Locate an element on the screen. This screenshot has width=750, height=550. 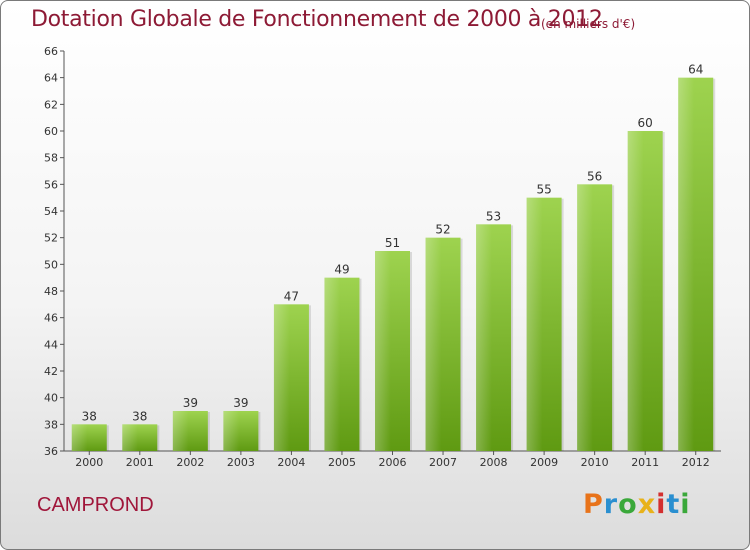
y-tick-label: 64 is located at coordinates (51, 78).